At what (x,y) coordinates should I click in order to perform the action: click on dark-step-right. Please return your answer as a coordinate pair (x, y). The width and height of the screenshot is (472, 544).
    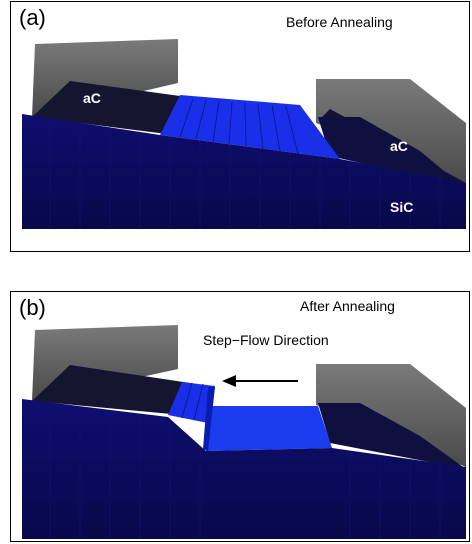
    Looking at the image, I should click on (392, 152).